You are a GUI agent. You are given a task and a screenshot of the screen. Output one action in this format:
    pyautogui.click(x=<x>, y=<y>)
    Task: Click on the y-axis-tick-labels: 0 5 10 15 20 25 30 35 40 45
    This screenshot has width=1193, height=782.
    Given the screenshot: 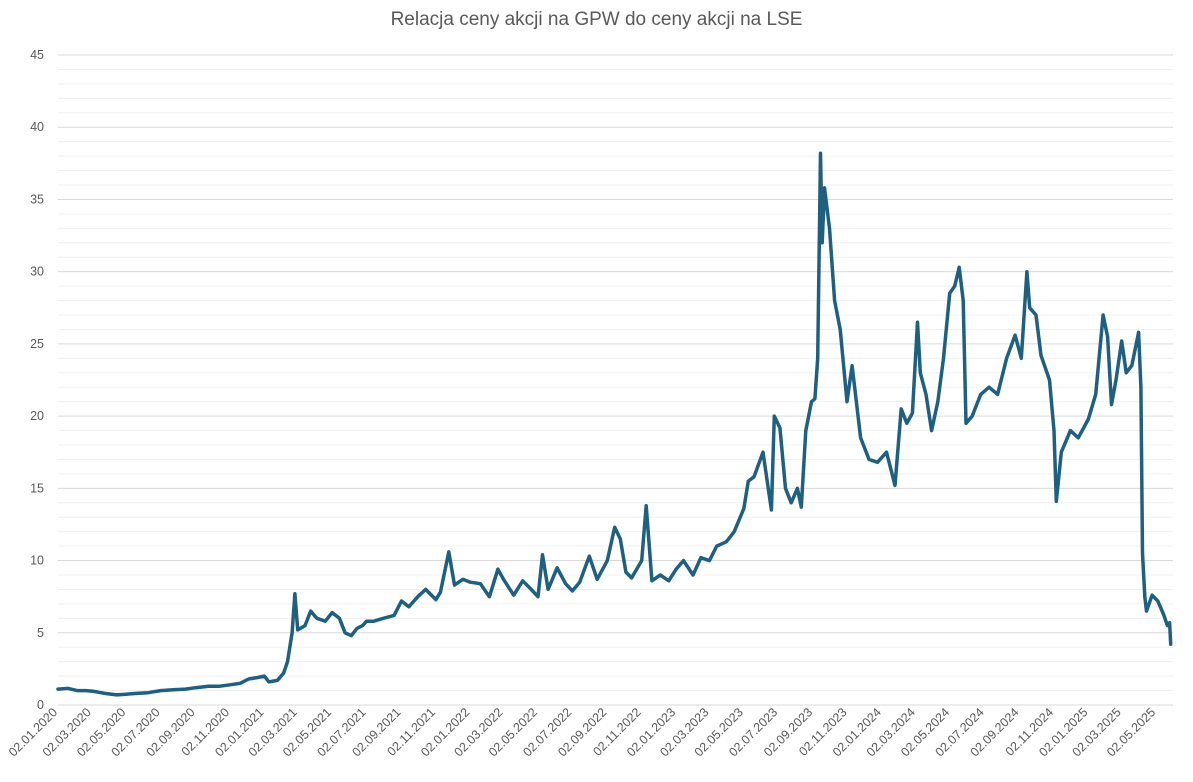 What is the action you would take?
    pyautogui.click(x=37, y=380)
    